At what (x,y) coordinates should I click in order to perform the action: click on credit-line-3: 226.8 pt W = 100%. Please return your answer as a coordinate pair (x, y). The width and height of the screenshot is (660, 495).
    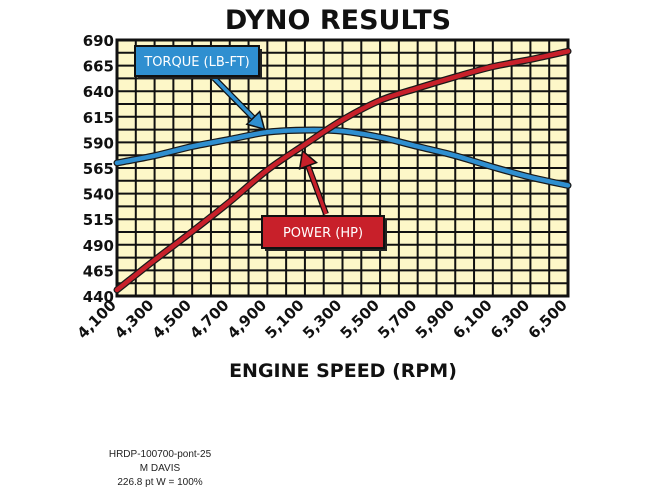
    Looking at the image, I should click on (160, 482).